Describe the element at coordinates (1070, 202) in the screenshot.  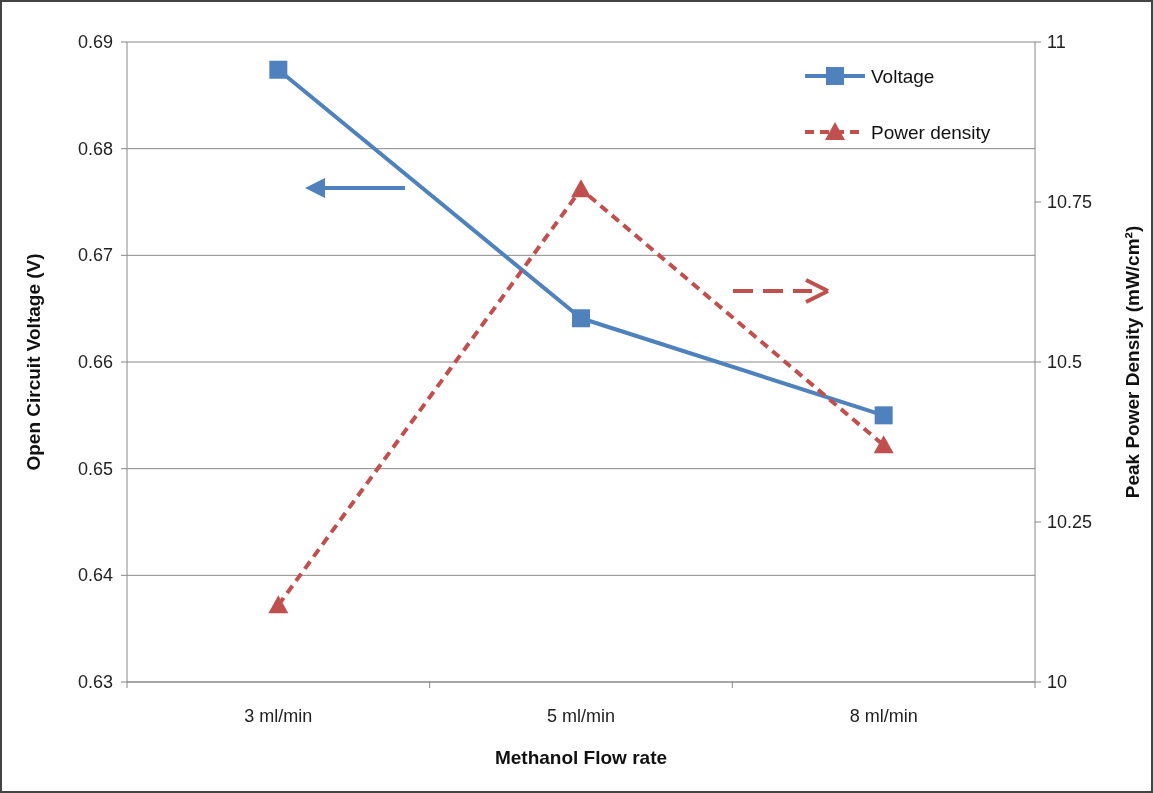
I see `y2-tick-label: 10.75` at that location.